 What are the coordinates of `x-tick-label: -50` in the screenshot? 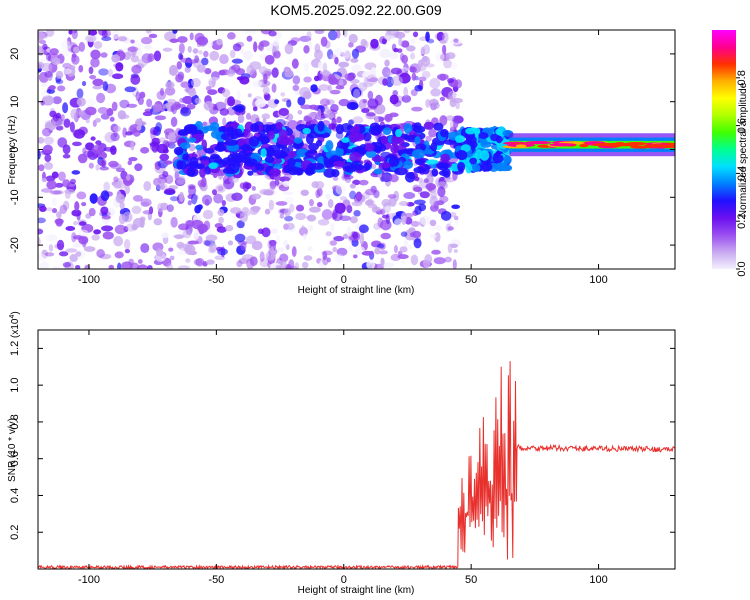 It's located at (216, 280).